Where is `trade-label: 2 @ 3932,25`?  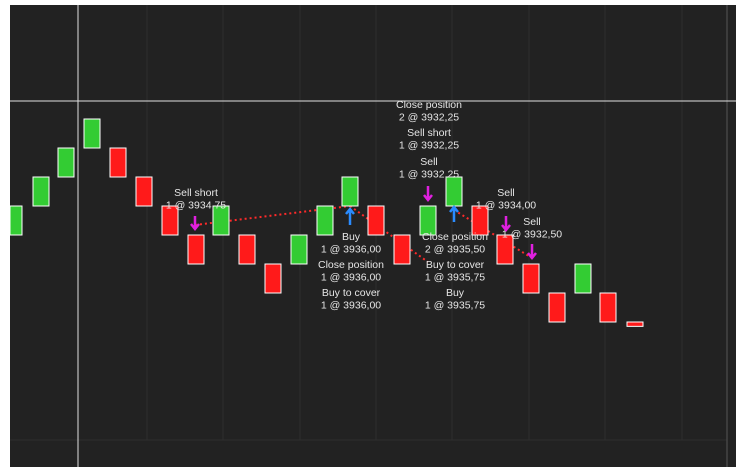 trade-label: 2 @ 3932,25 is located at coordinates (429, 117).